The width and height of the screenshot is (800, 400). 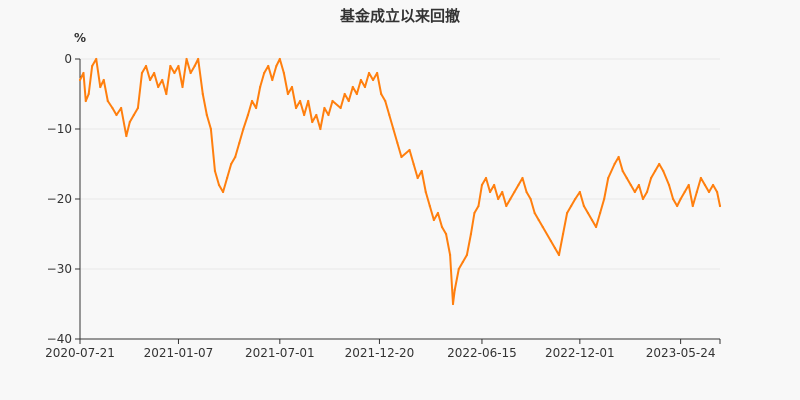 What do you see at coordinates (580, 353) in the screenshot?
I see `x-tick-label: 2022-12-01` at bounding box center [580, 353].